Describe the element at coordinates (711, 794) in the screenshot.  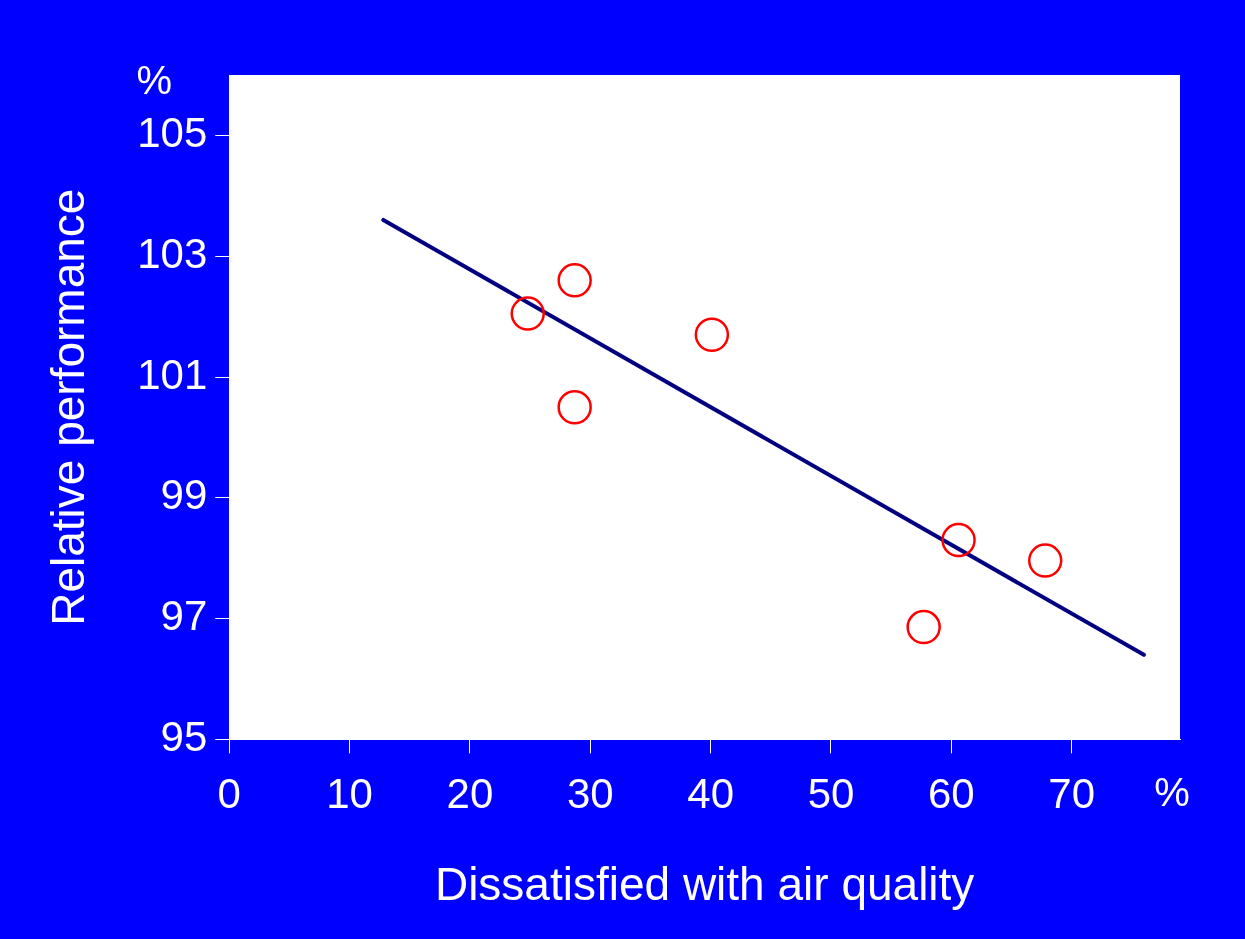
I see `x-tick-label: 40` at that location.